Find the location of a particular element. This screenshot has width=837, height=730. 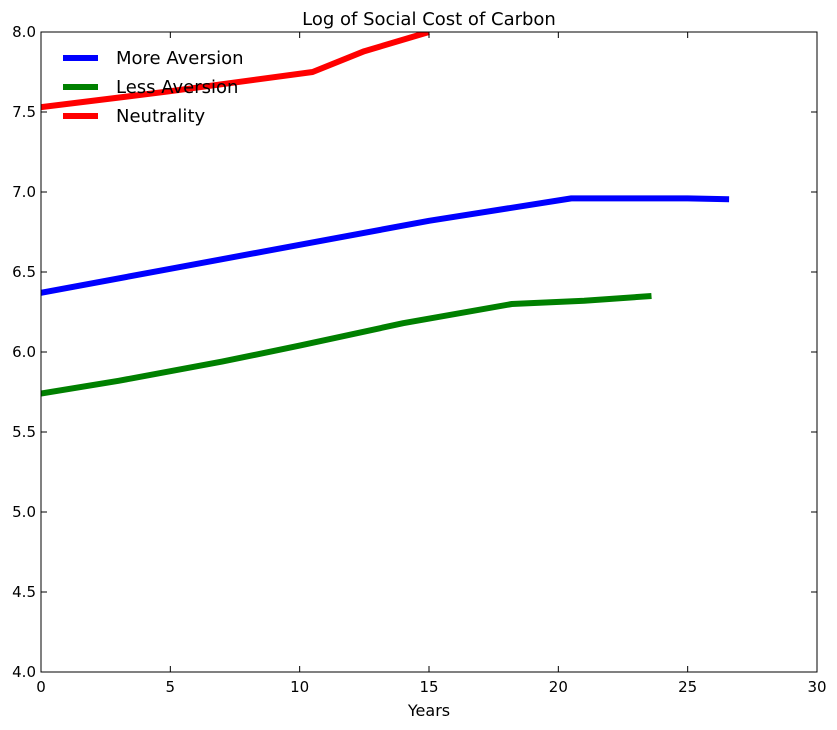

y-tick-label: 5.5 is located at coordinates (24, 432).